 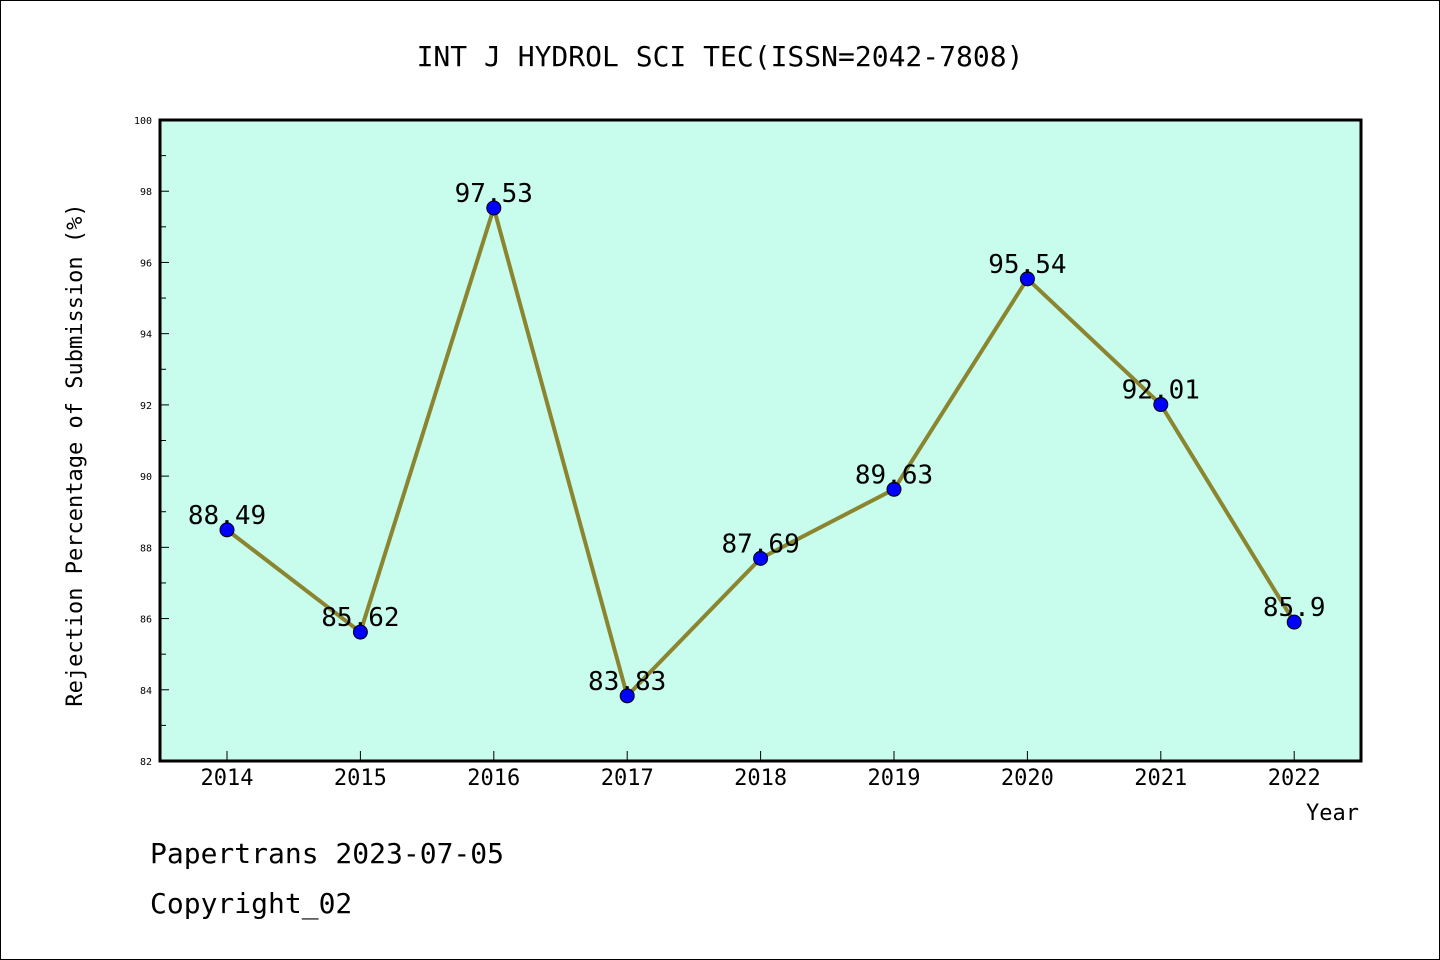 What do you see at coordinates (227, 516) in the screenshot?
I see `data-label: 88.49` at bounding box center [227, 516].